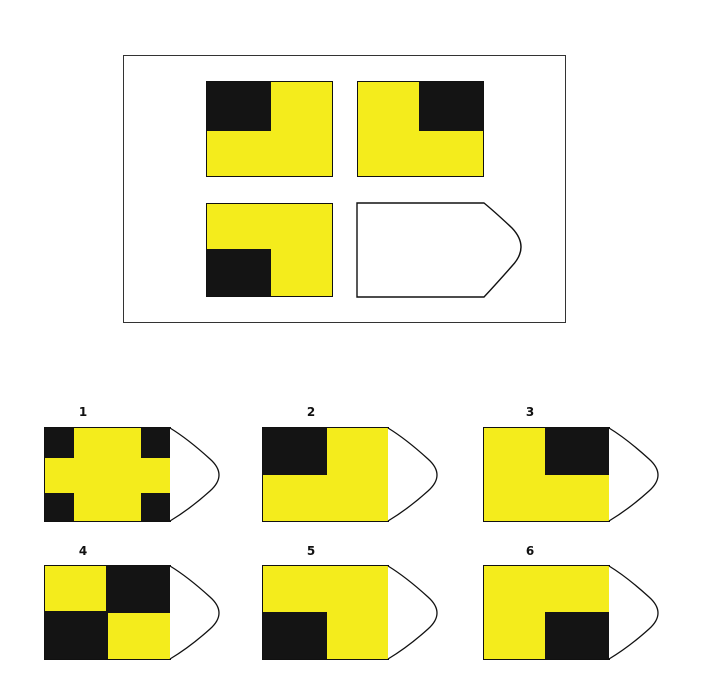 Image resolution: width=708 pixels, height=700 pixels. What do you see at coordinates (311, 551) in the screenshot?
I see `option-label-5: 5` at bounding box center [311, 551].